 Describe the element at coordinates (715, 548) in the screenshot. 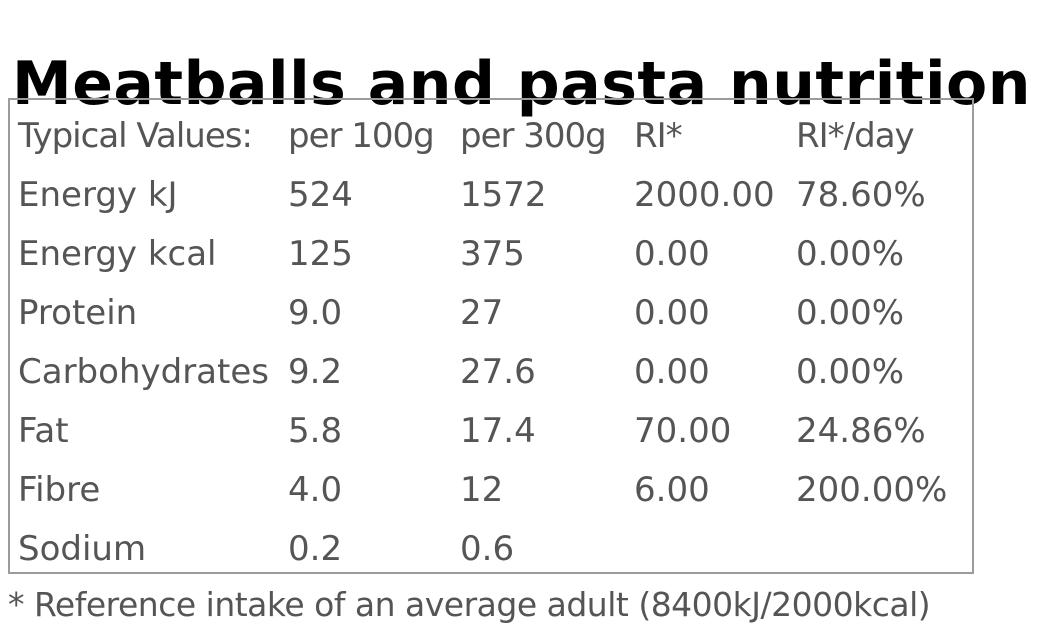

I see `value-ri` at that location.